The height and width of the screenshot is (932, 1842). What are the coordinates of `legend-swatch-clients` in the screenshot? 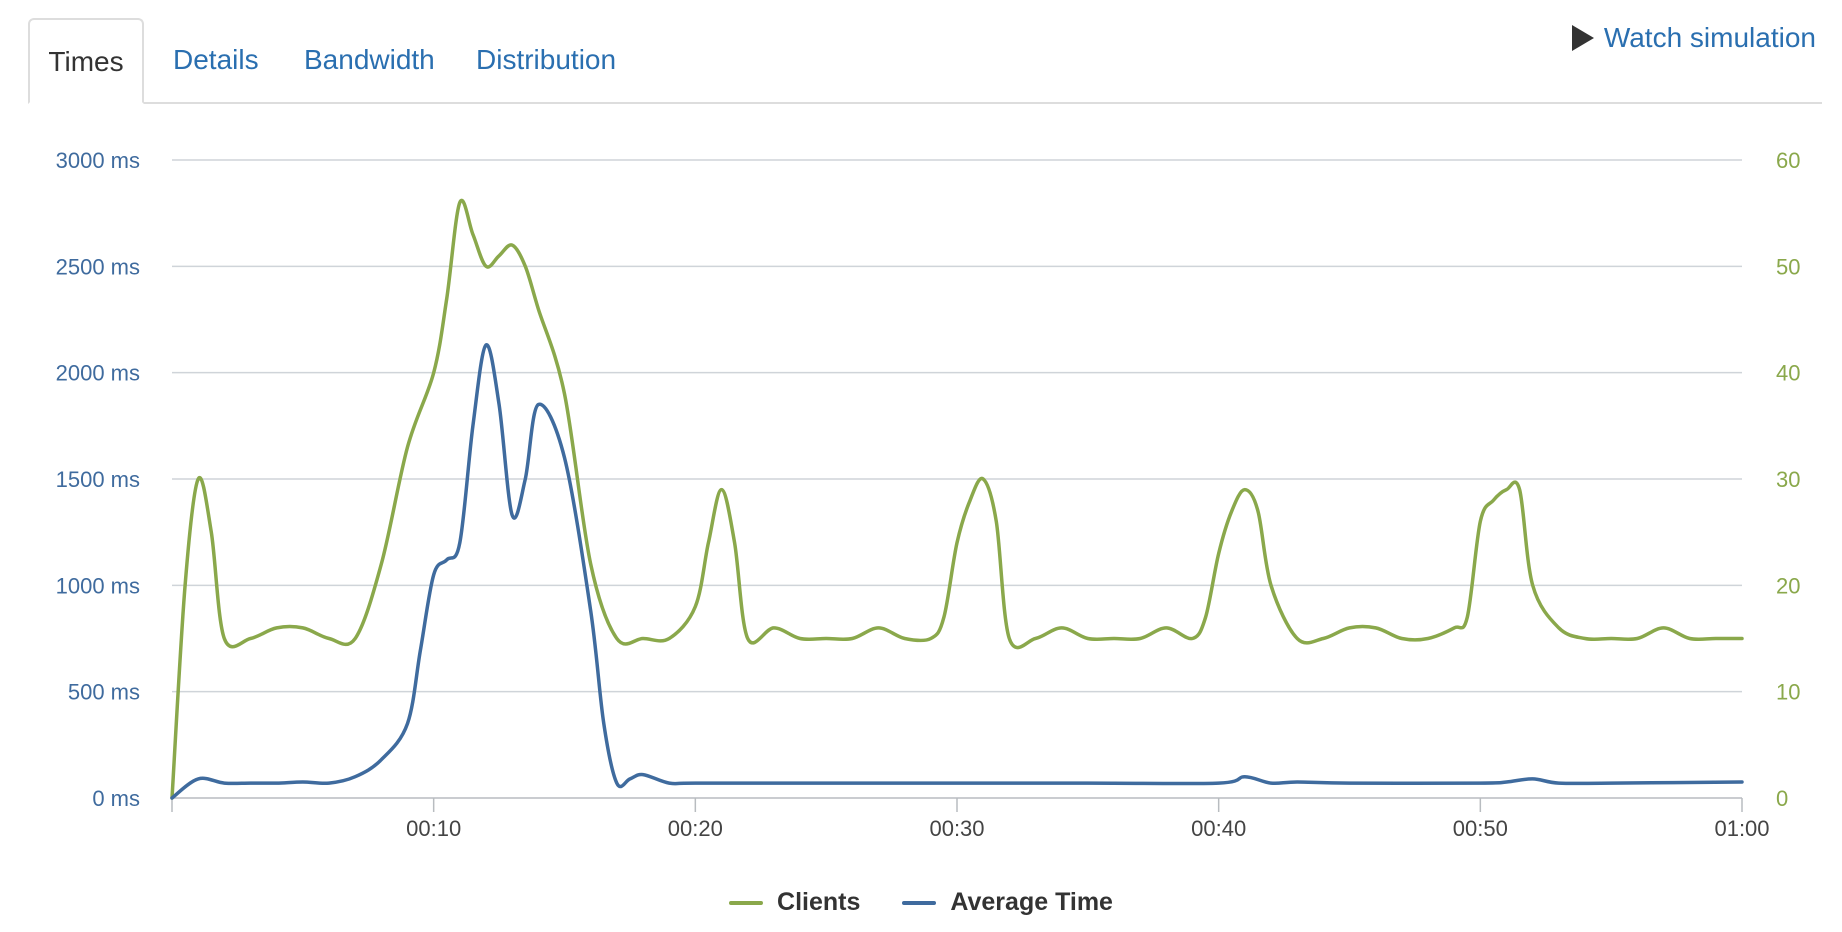 It's located at (746, 902).